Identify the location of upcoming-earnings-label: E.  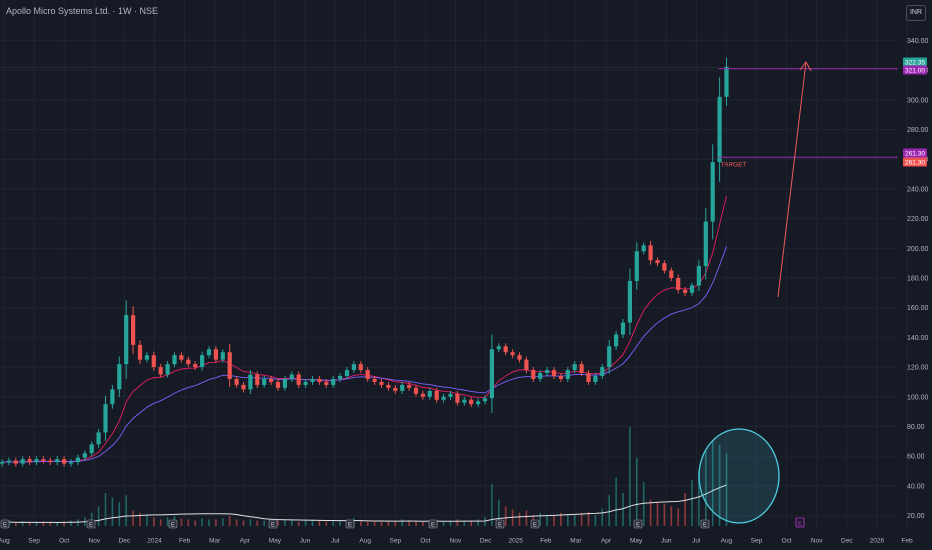
(800, 525).